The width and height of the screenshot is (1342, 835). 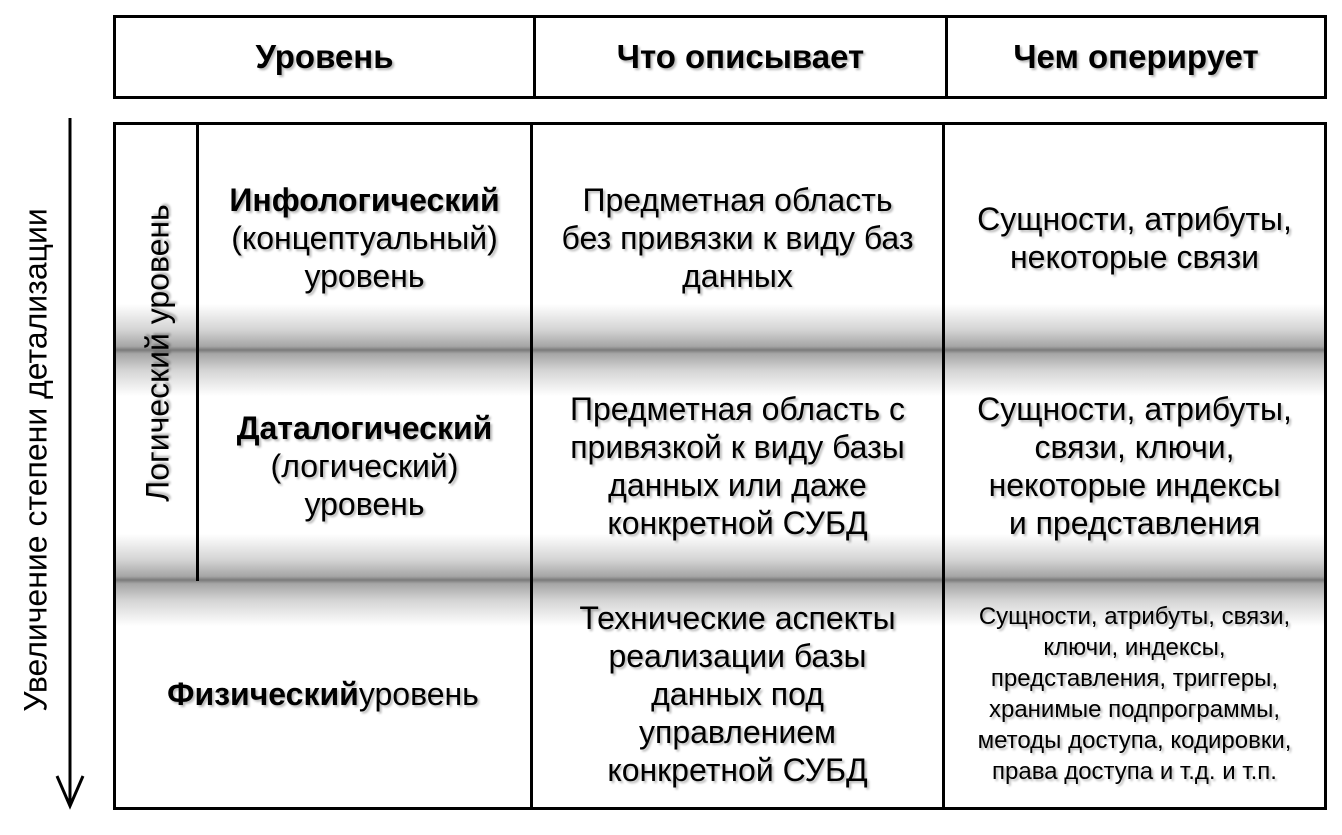 I want to click on group-label-logical-level: Логический уровень, so click(x=157, y=353).